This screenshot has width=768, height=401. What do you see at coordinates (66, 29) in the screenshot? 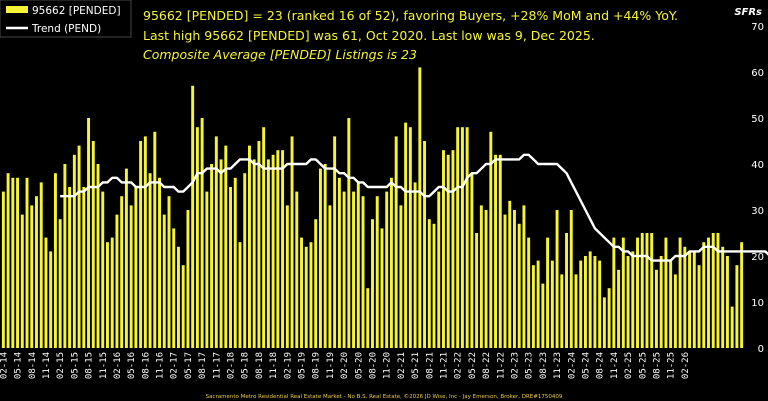
I see `legend-trend-label: Trend (PEND)` at bounding box center [66, 29].